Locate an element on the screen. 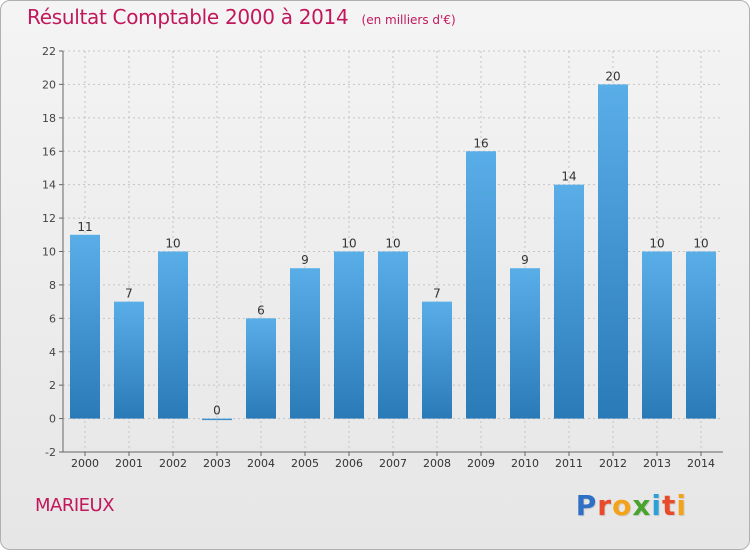 The image size is (750, 550). x-tick-label: 2000 is located at coordinates (85, 463).